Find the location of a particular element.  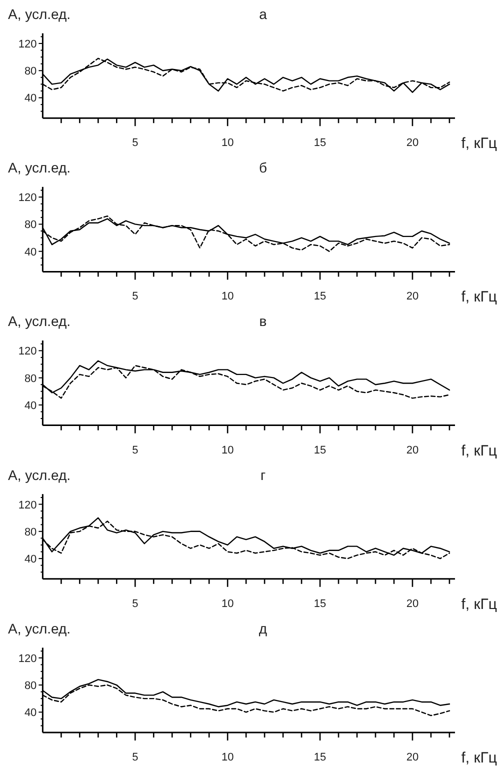

chart-title: г is located at coordinates (263, 474).